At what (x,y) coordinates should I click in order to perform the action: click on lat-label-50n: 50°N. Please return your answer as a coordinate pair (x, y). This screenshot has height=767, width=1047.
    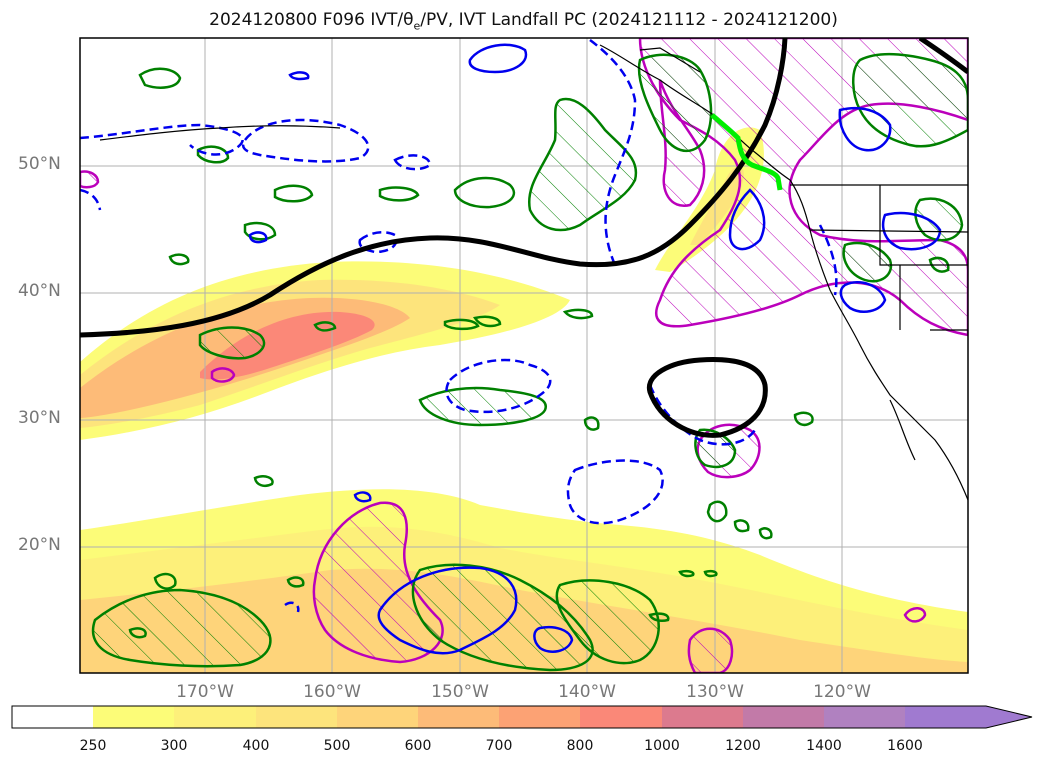
    Looking at the image, I should click on (39, 164).